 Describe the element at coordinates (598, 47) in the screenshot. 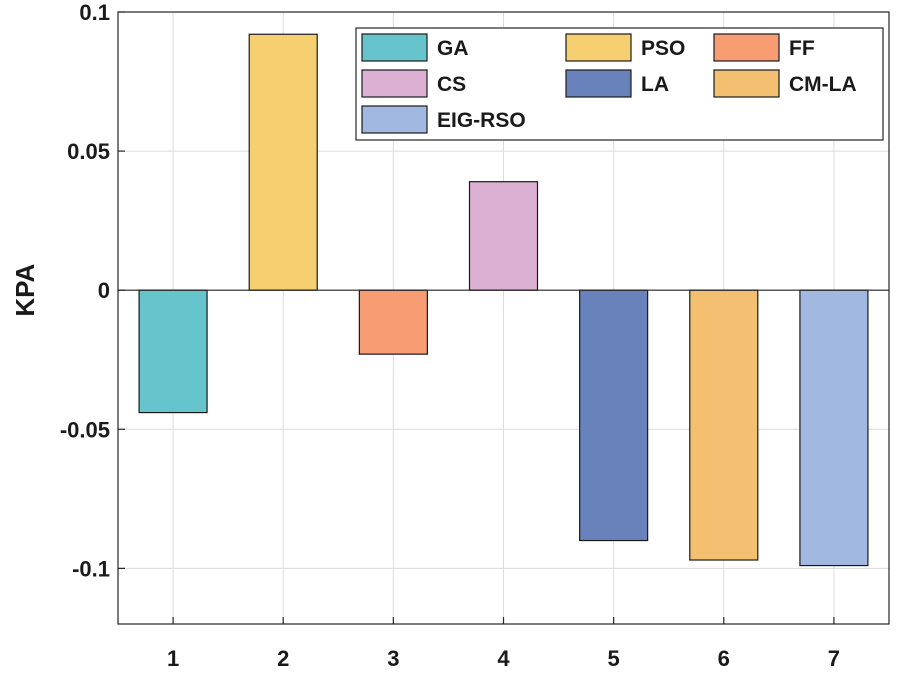

I see `legend-swatch-pso` at that location.